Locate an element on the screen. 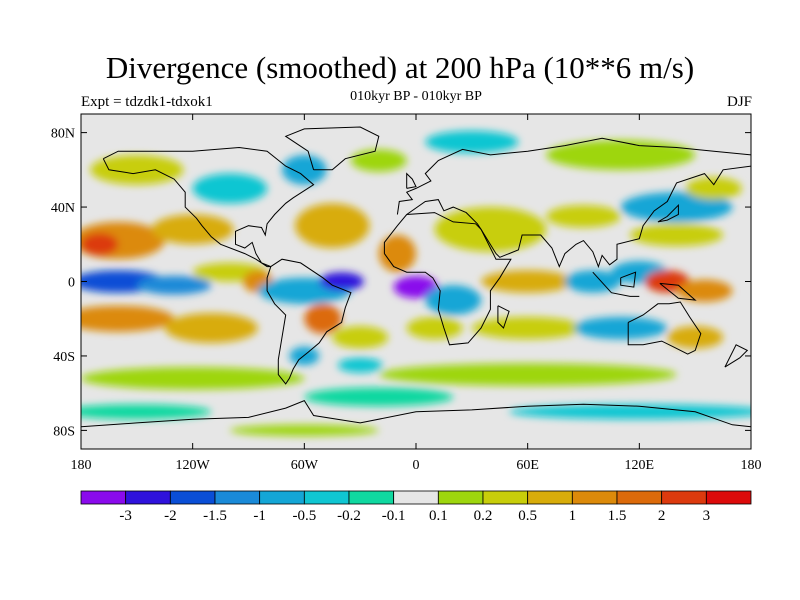 The width and height of the screenshot is (800, 600). chart-subtitle: 010kyr BP - 010kyr BP is located at coordinates (416, 96).